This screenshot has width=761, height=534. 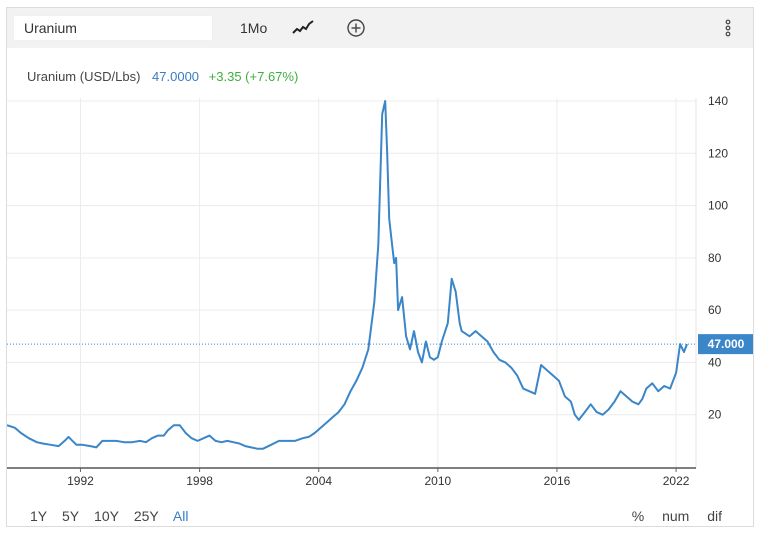 I want to click on x-tick-label: 1998, so click(x=199, y=481).